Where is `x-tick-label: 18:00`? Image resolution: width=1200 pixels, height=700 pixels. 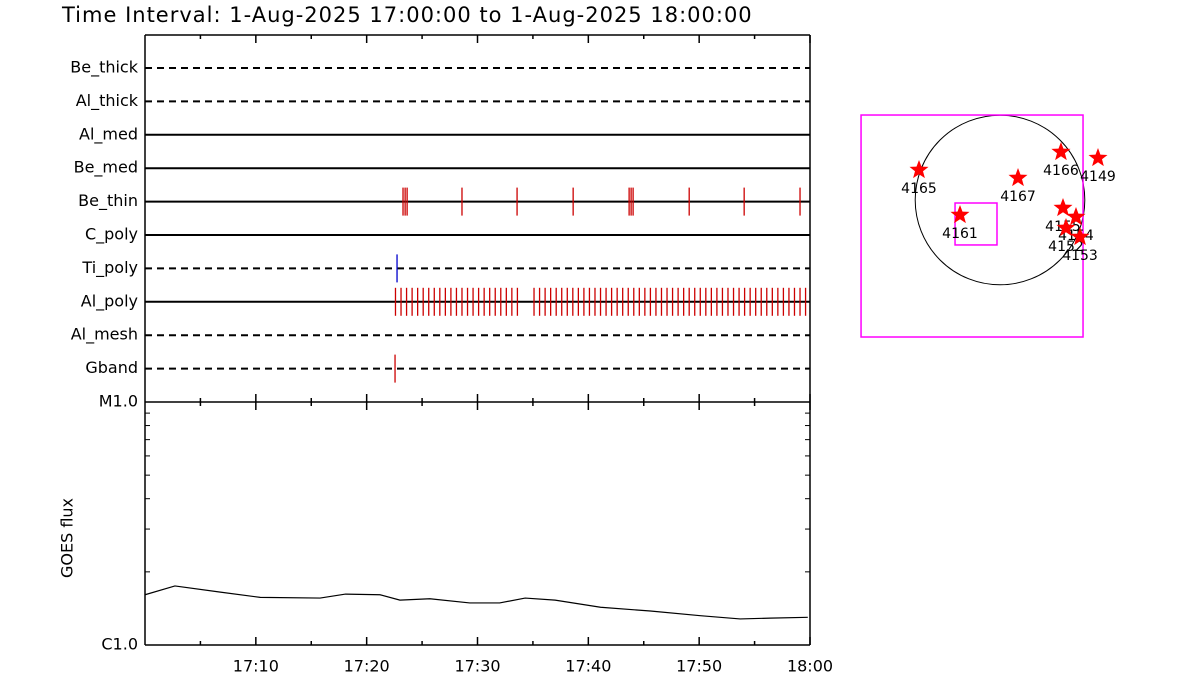
x-tick-label: 18:00 is located at coordinates (810, 666).